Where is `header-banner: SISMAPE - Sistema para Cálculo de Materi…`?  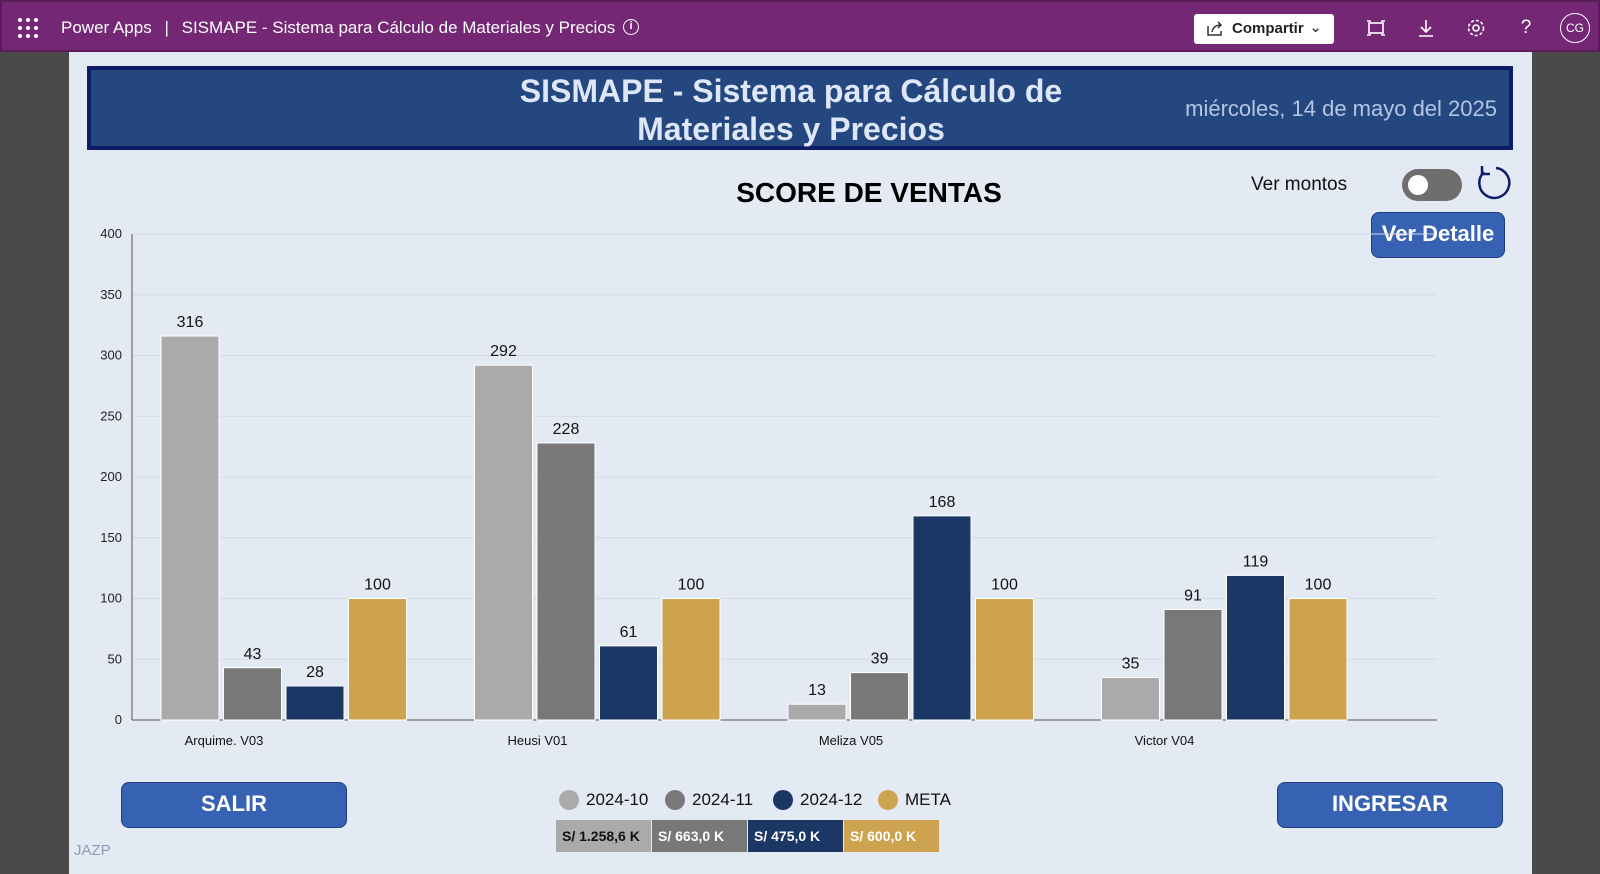 header-banner: SISMAPE - Sistema para Cálculo de Materi… is located at coordinates (800, 108).